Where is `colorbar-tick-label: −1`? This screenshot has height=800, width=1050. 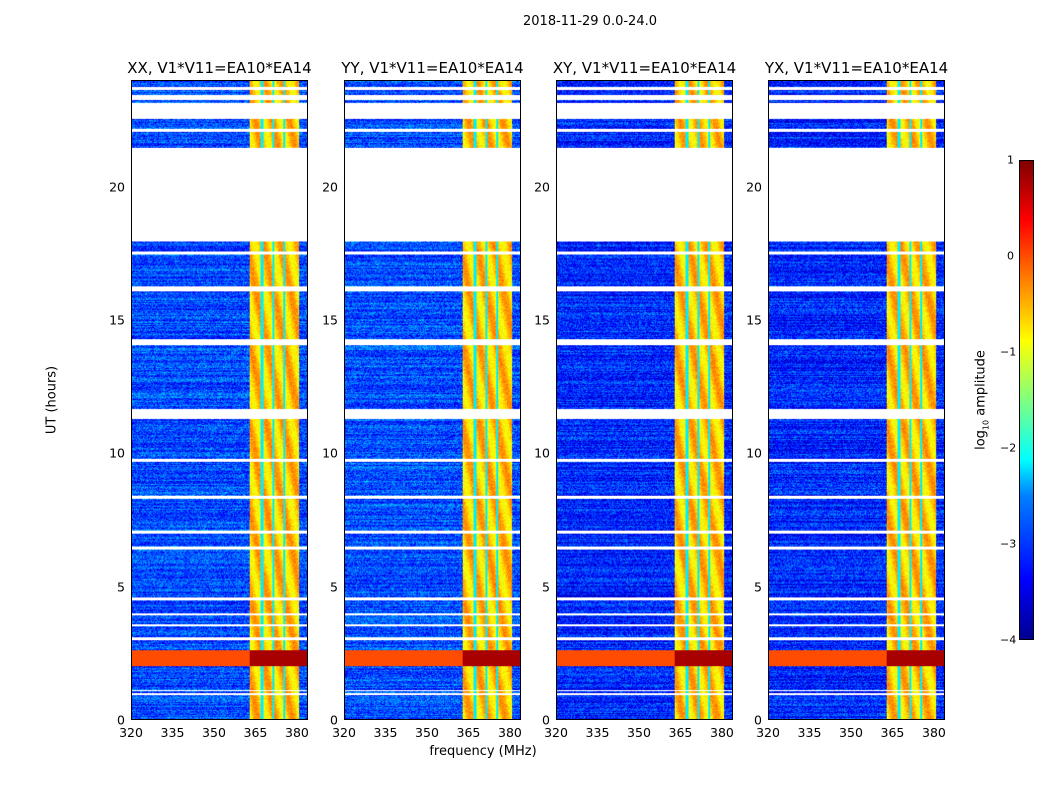 colorbar-tick-label: −1 is located at coordinates (1008, 352).